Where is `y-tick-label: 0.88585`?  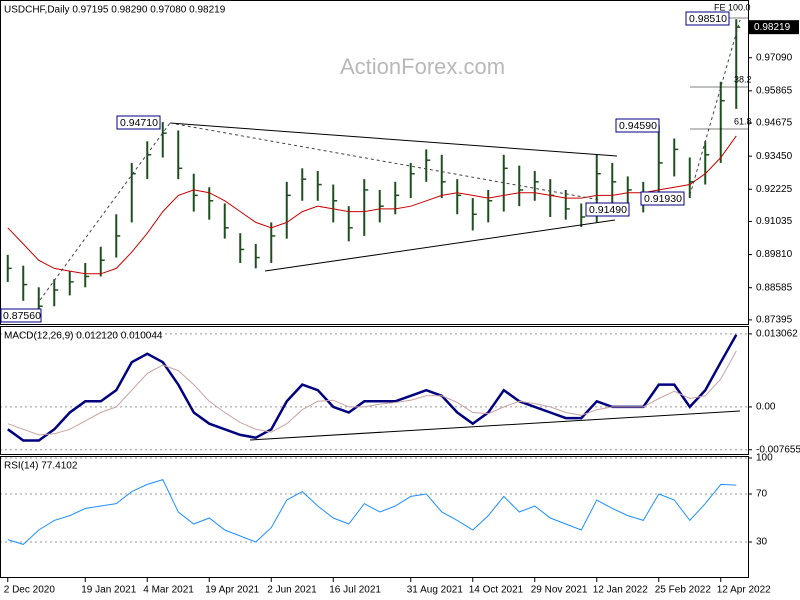
y-tick-label: 0.88585 is located at coordinates (774, 287).